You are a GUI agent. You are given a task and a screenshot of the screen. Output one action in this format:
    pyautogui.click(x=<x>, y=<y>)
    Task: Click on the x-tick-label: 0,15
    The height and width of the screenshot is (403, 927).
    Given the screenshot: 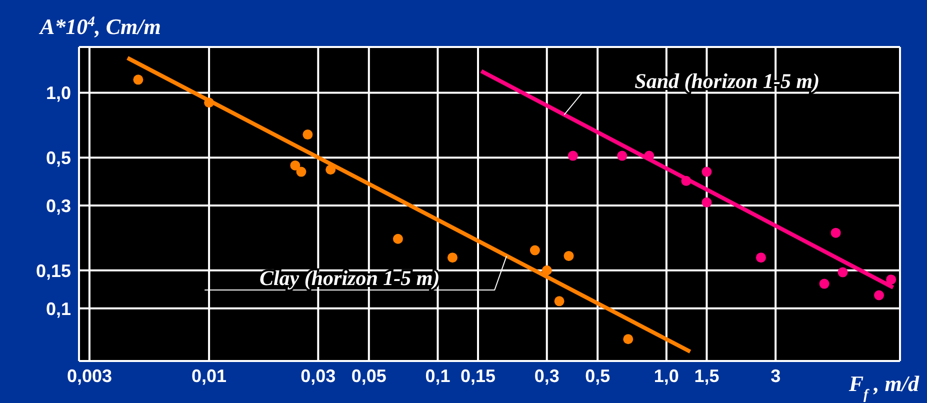 What is the action you would take?
    pyautogui.click(x=478, y=376)
    